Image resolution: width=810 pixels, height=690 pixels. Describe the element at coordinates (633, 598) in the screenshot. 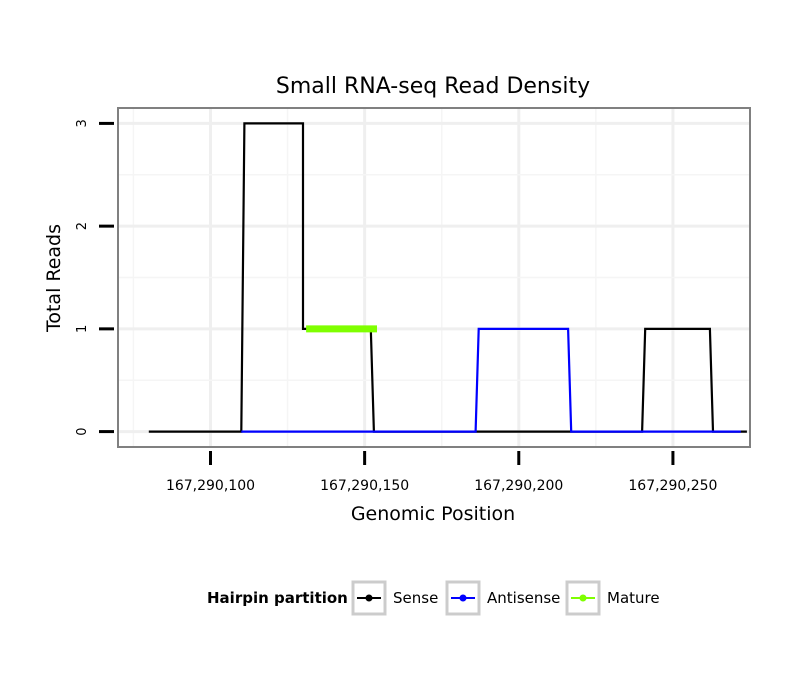

I see `legend-label: Mature` at that location.